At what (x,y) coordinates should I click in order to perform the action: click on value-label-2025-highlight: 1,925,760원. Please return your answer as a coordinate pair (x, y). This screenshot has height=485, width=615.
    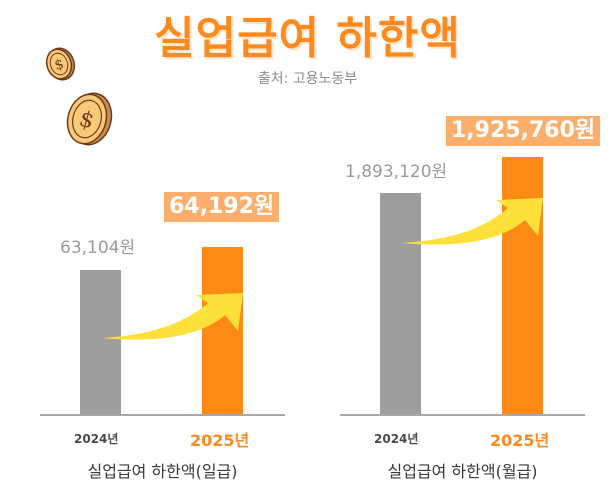
    Looking at the image, I should click on (523, 131).